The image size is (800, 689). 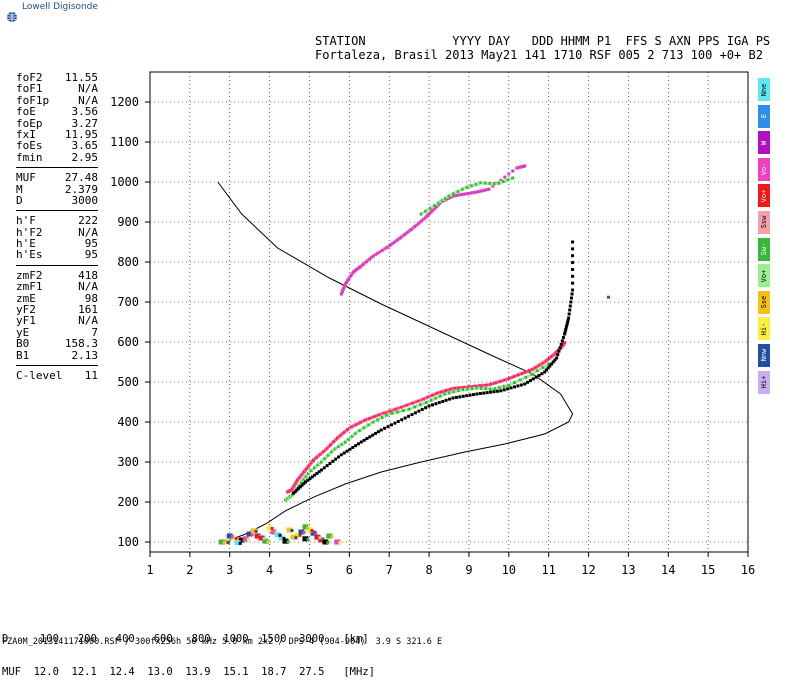 I want to click on parameter-label: yE, so click(x=23, y=332).